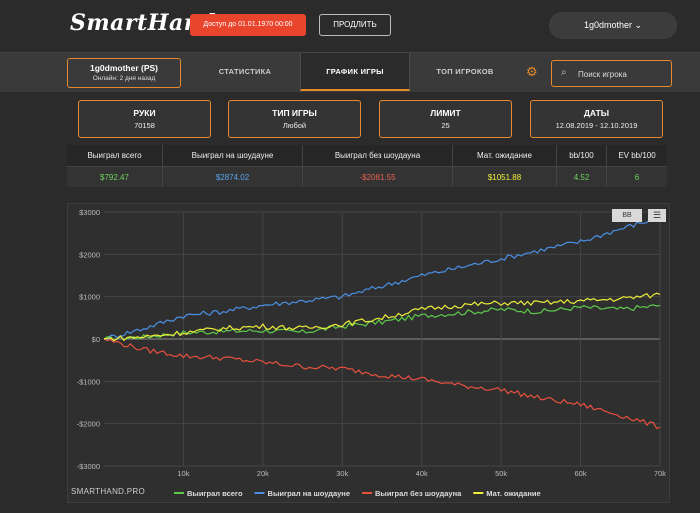 The image size is (700, 513). What do you see at coordinates (89, 212) in the screenshot?
I see `y-tick-label: $3000` at bounding box center [89, 212].